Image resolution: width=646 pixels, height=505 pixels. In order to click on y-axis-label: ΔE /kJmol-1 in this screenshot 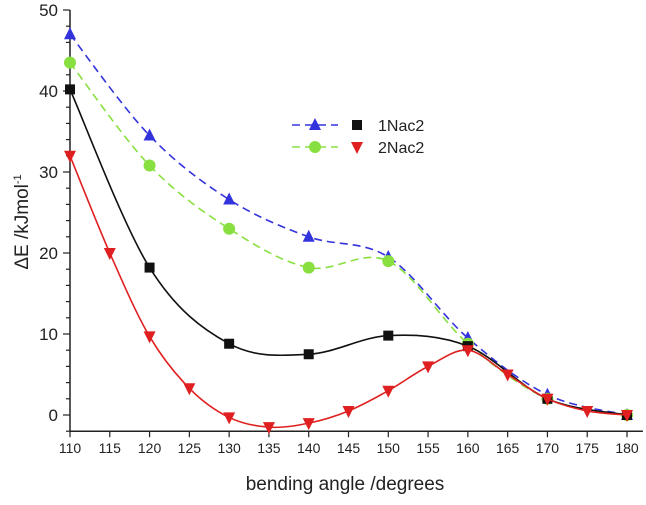, I will do `click(22, 221)`.